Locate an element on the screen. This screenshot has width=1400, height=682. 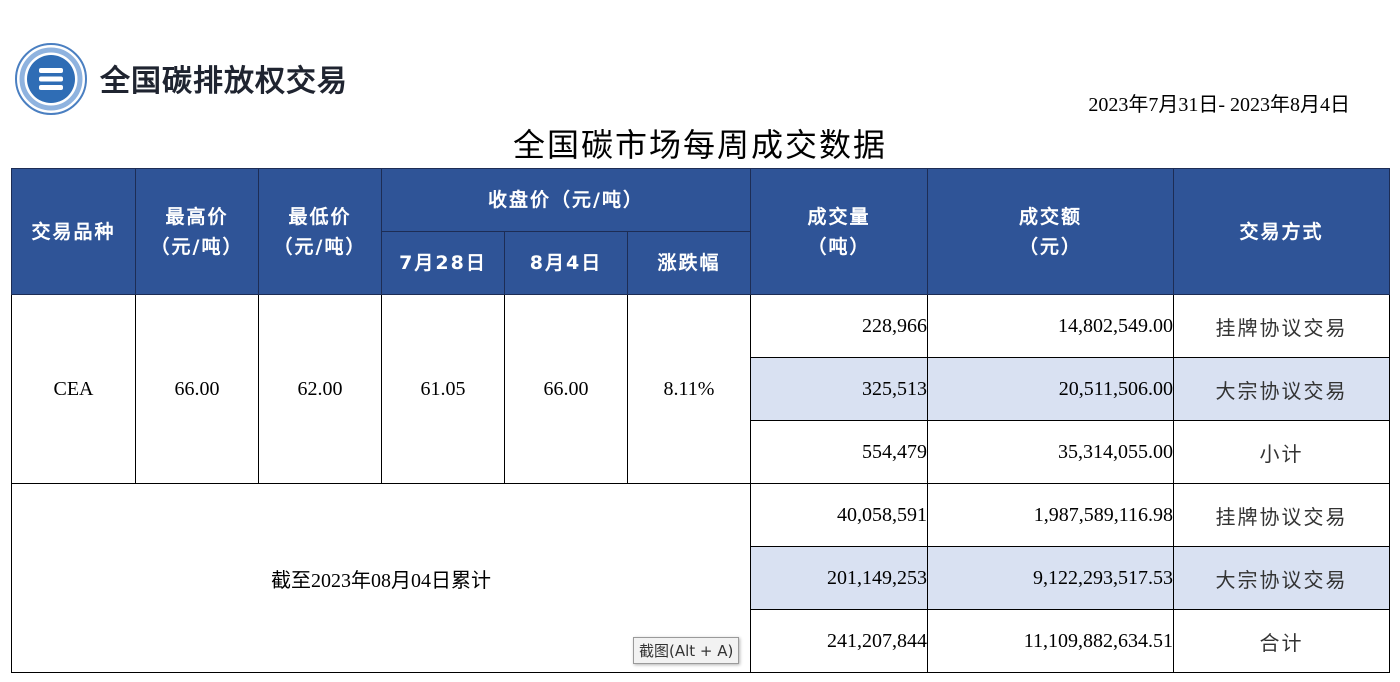
screenshot-tooltip: 截图(Alt + A) is located at coordinates (686, 650).